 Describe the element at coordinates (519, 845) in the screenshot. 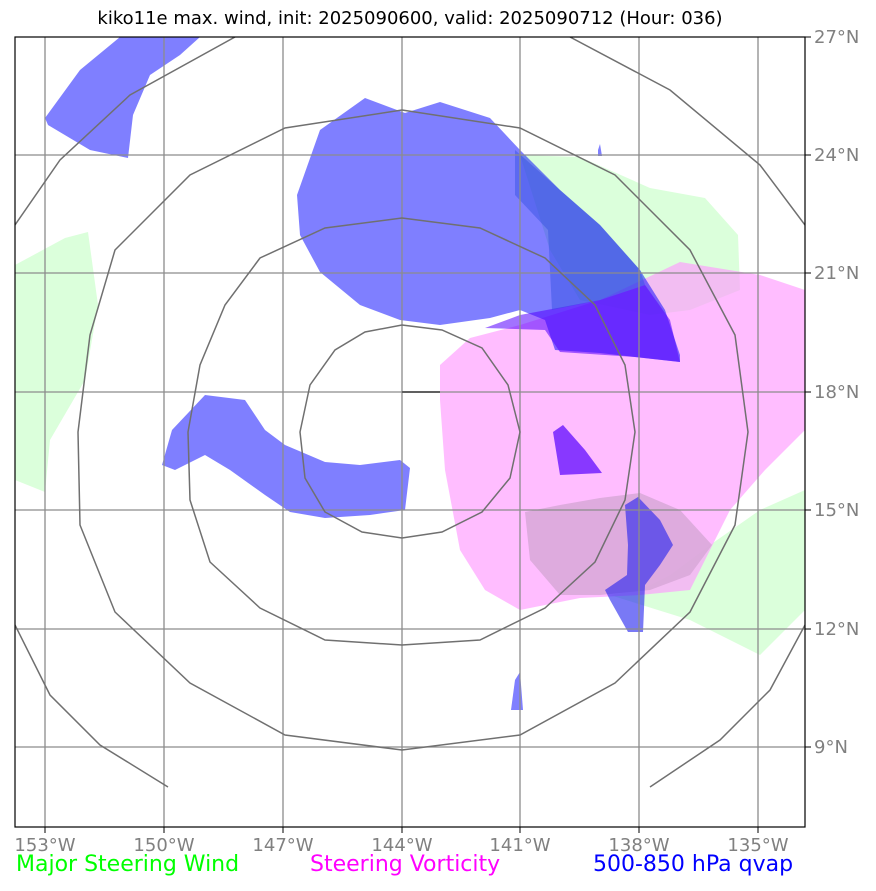

I see `lon-label-141w: 141°W` at that location.